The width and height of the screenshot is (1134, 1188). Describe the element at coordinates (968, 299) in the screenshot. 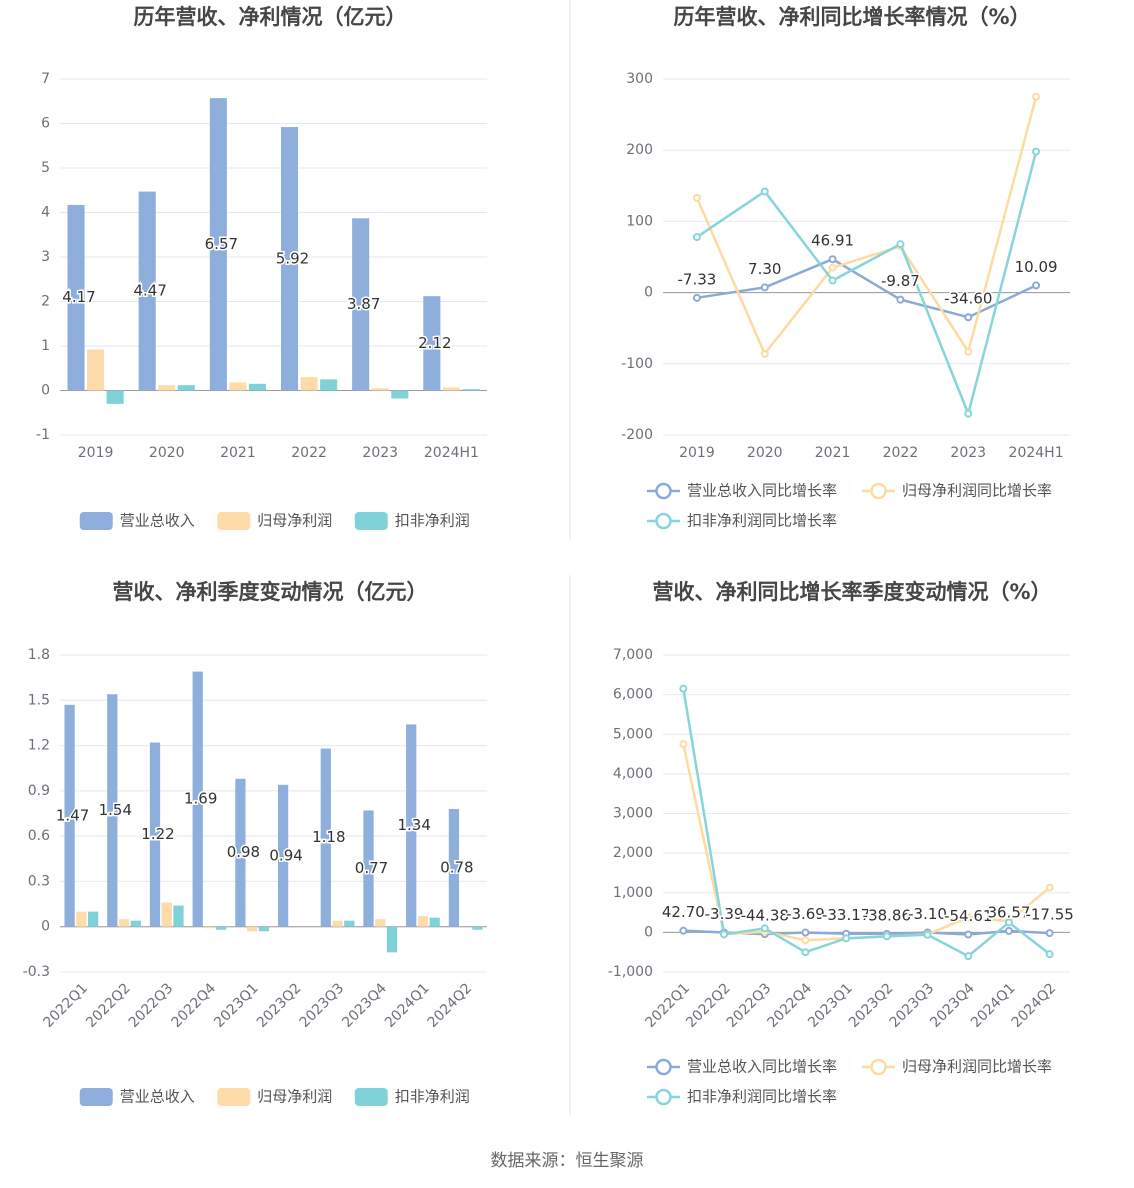

I see `data-label: -34.60` at that location.